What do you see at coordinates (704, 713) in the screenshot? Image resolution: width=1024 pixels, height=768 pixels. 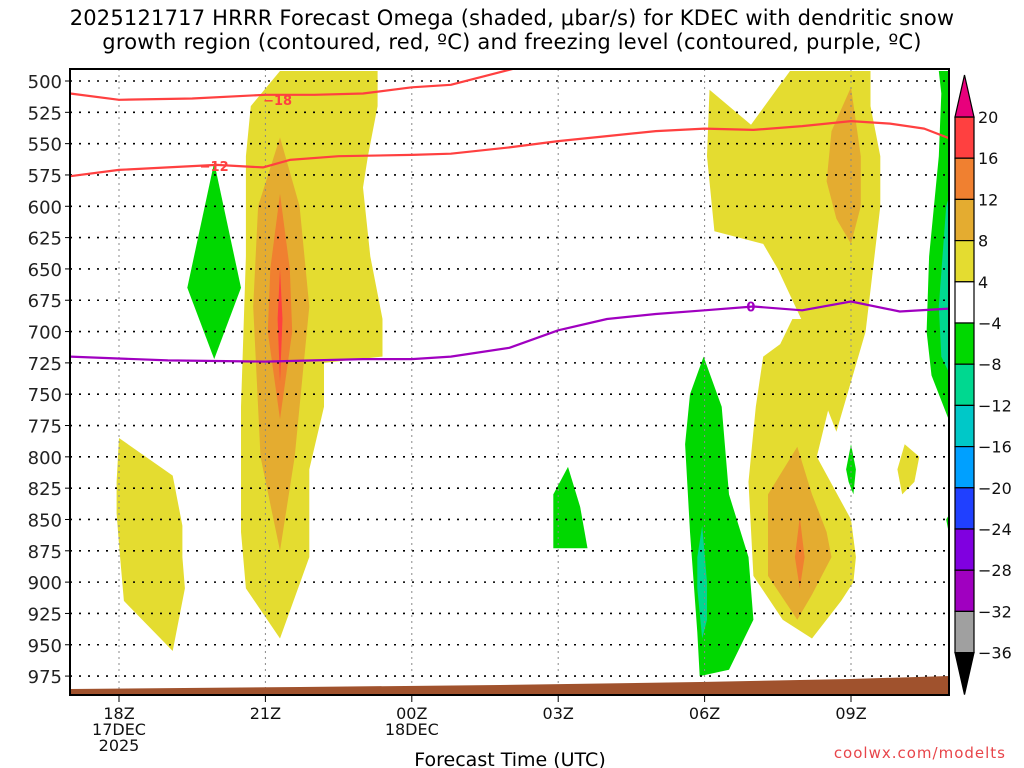 I see `x-tick-label: 06Z` at bounding box center [704, 713].